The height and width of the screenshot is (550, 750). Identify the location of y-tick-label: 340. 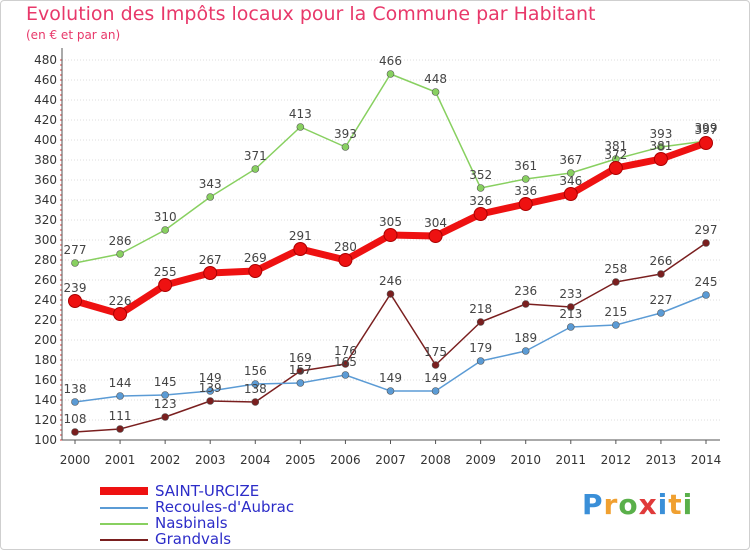
(45, 200).